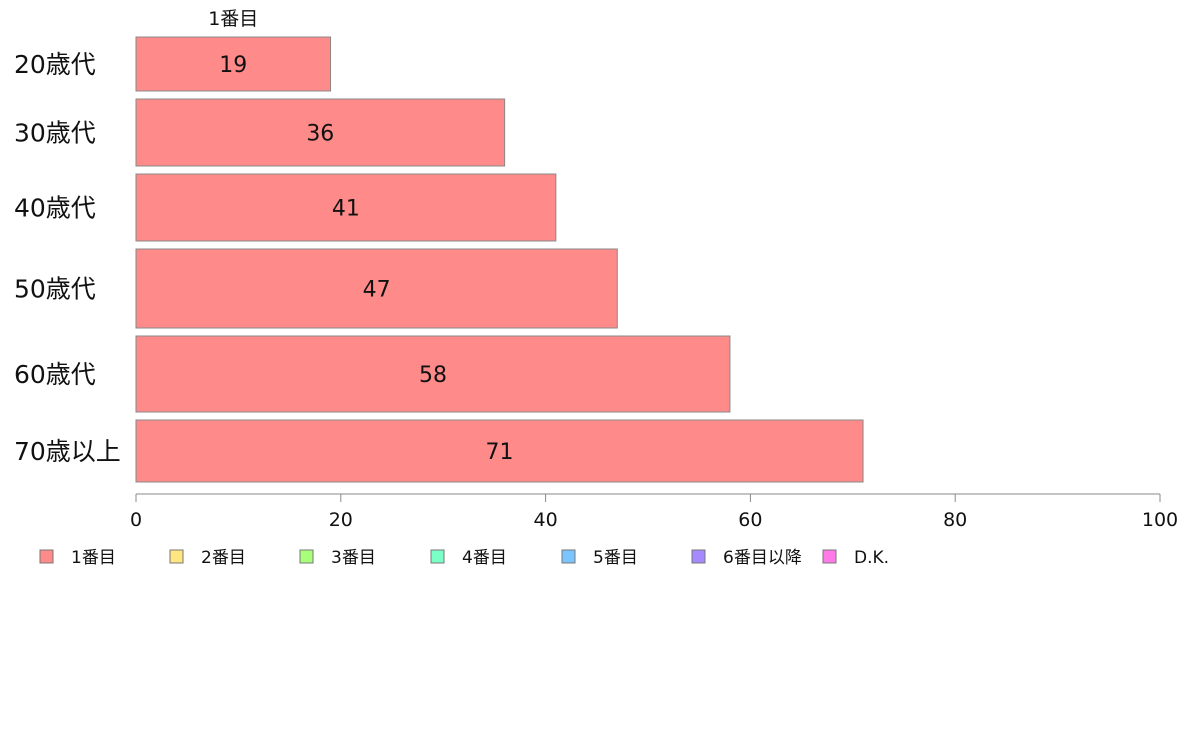 The width and height of the screenshot is (1188, 736). What do you see at coordinates (55, 208) in the screenshot?
I see `category-label: 40歳代` at bounding box center [55, 208].